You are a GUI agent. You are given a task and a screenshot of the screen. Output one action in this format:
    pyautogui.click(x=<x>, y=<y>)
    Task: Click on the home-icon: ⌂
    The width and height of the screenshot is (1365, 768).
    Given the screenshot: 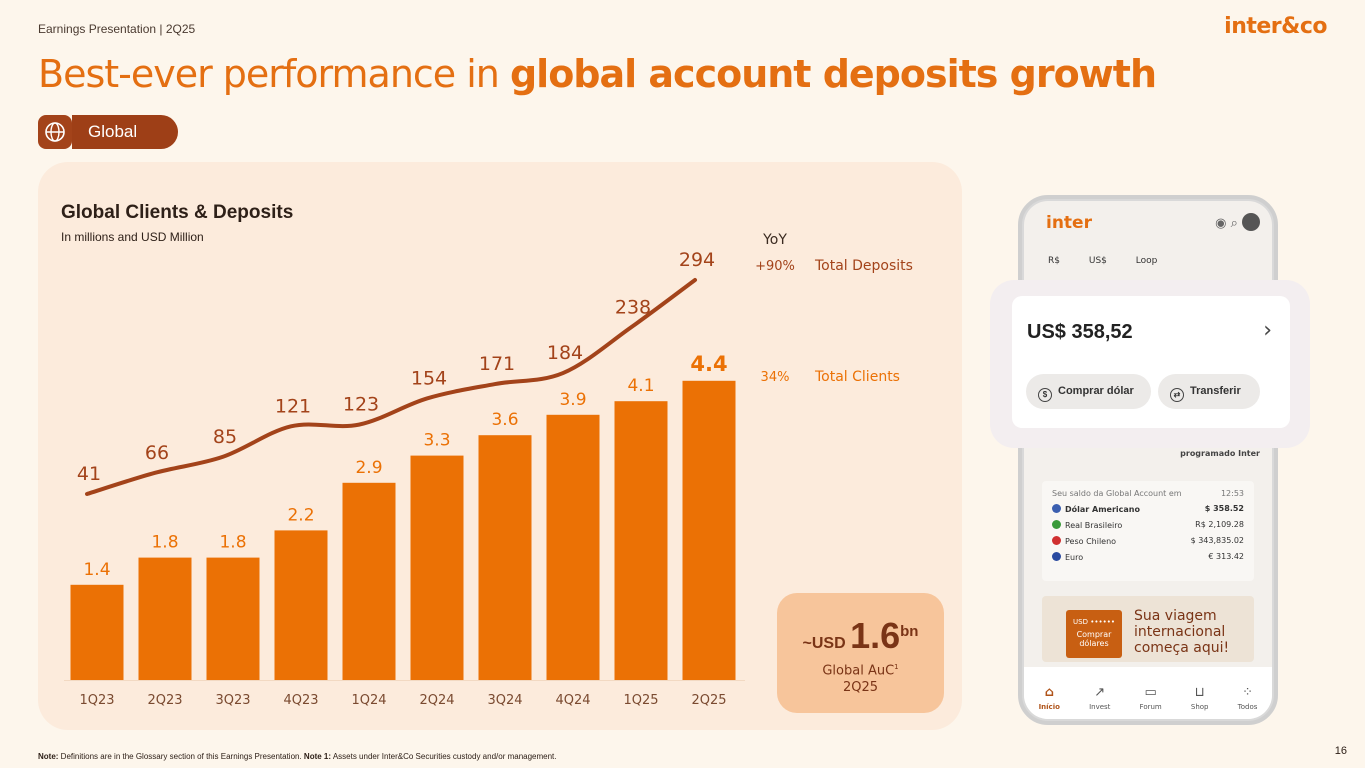 What is the action you would take?
    pyautogui.click(x=1049, y=692)
    